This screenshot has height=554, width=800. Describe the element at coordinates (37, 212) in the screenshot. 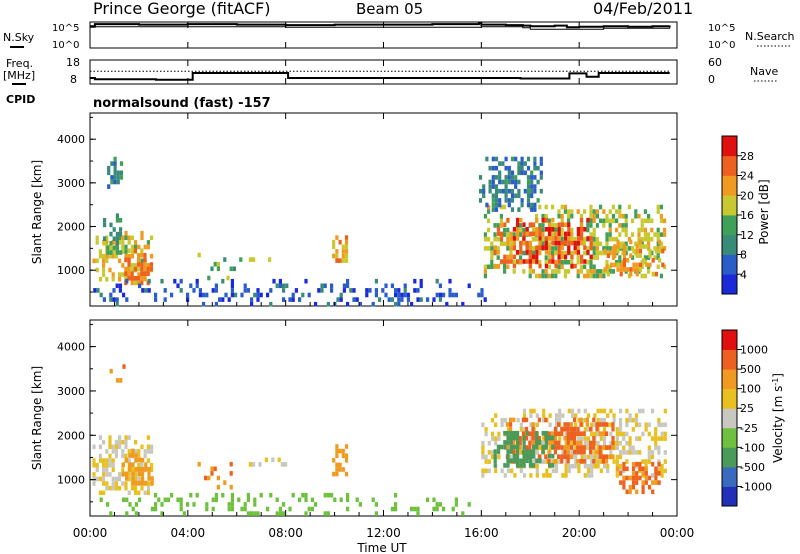

I see `power-ylabel: Slant Range [km]` at that location.